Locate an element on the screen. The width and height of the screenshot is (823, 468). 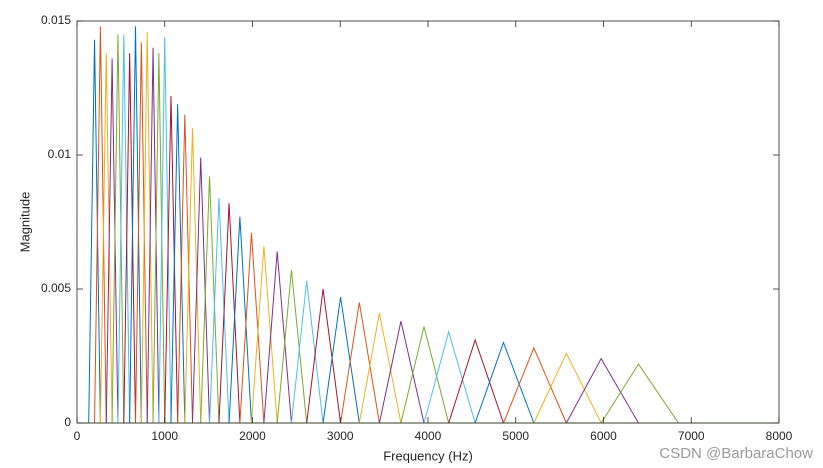
y-axis-label: Magnitude is located at coordinates (24, 222).